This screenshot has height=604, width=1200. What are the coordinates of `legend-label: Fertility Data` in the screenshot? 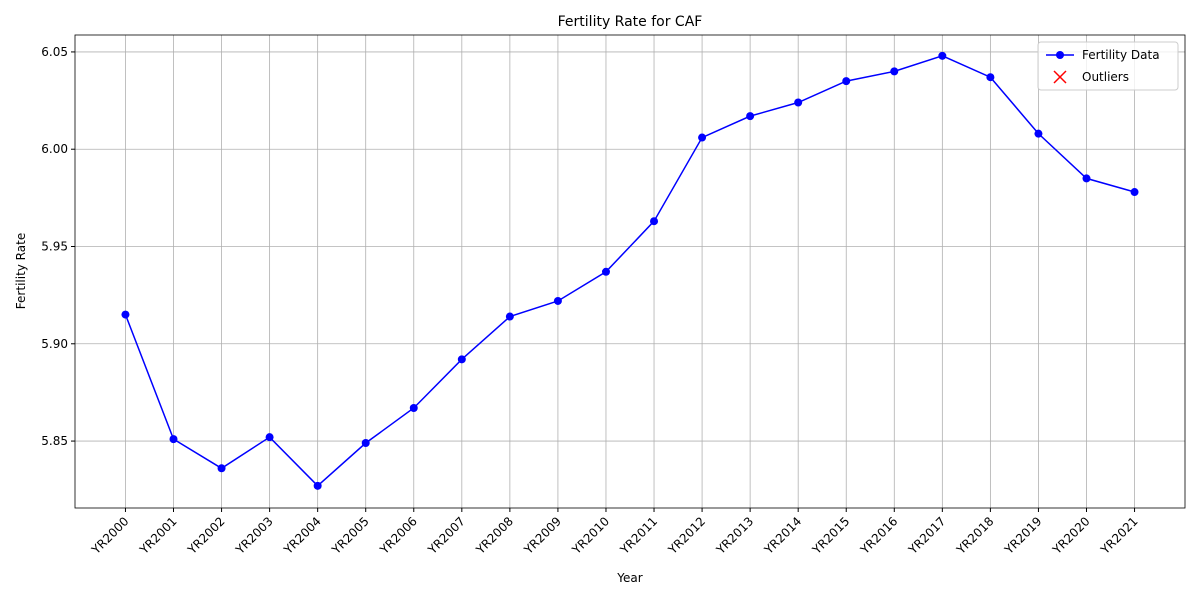 It's located at (1121, 55).